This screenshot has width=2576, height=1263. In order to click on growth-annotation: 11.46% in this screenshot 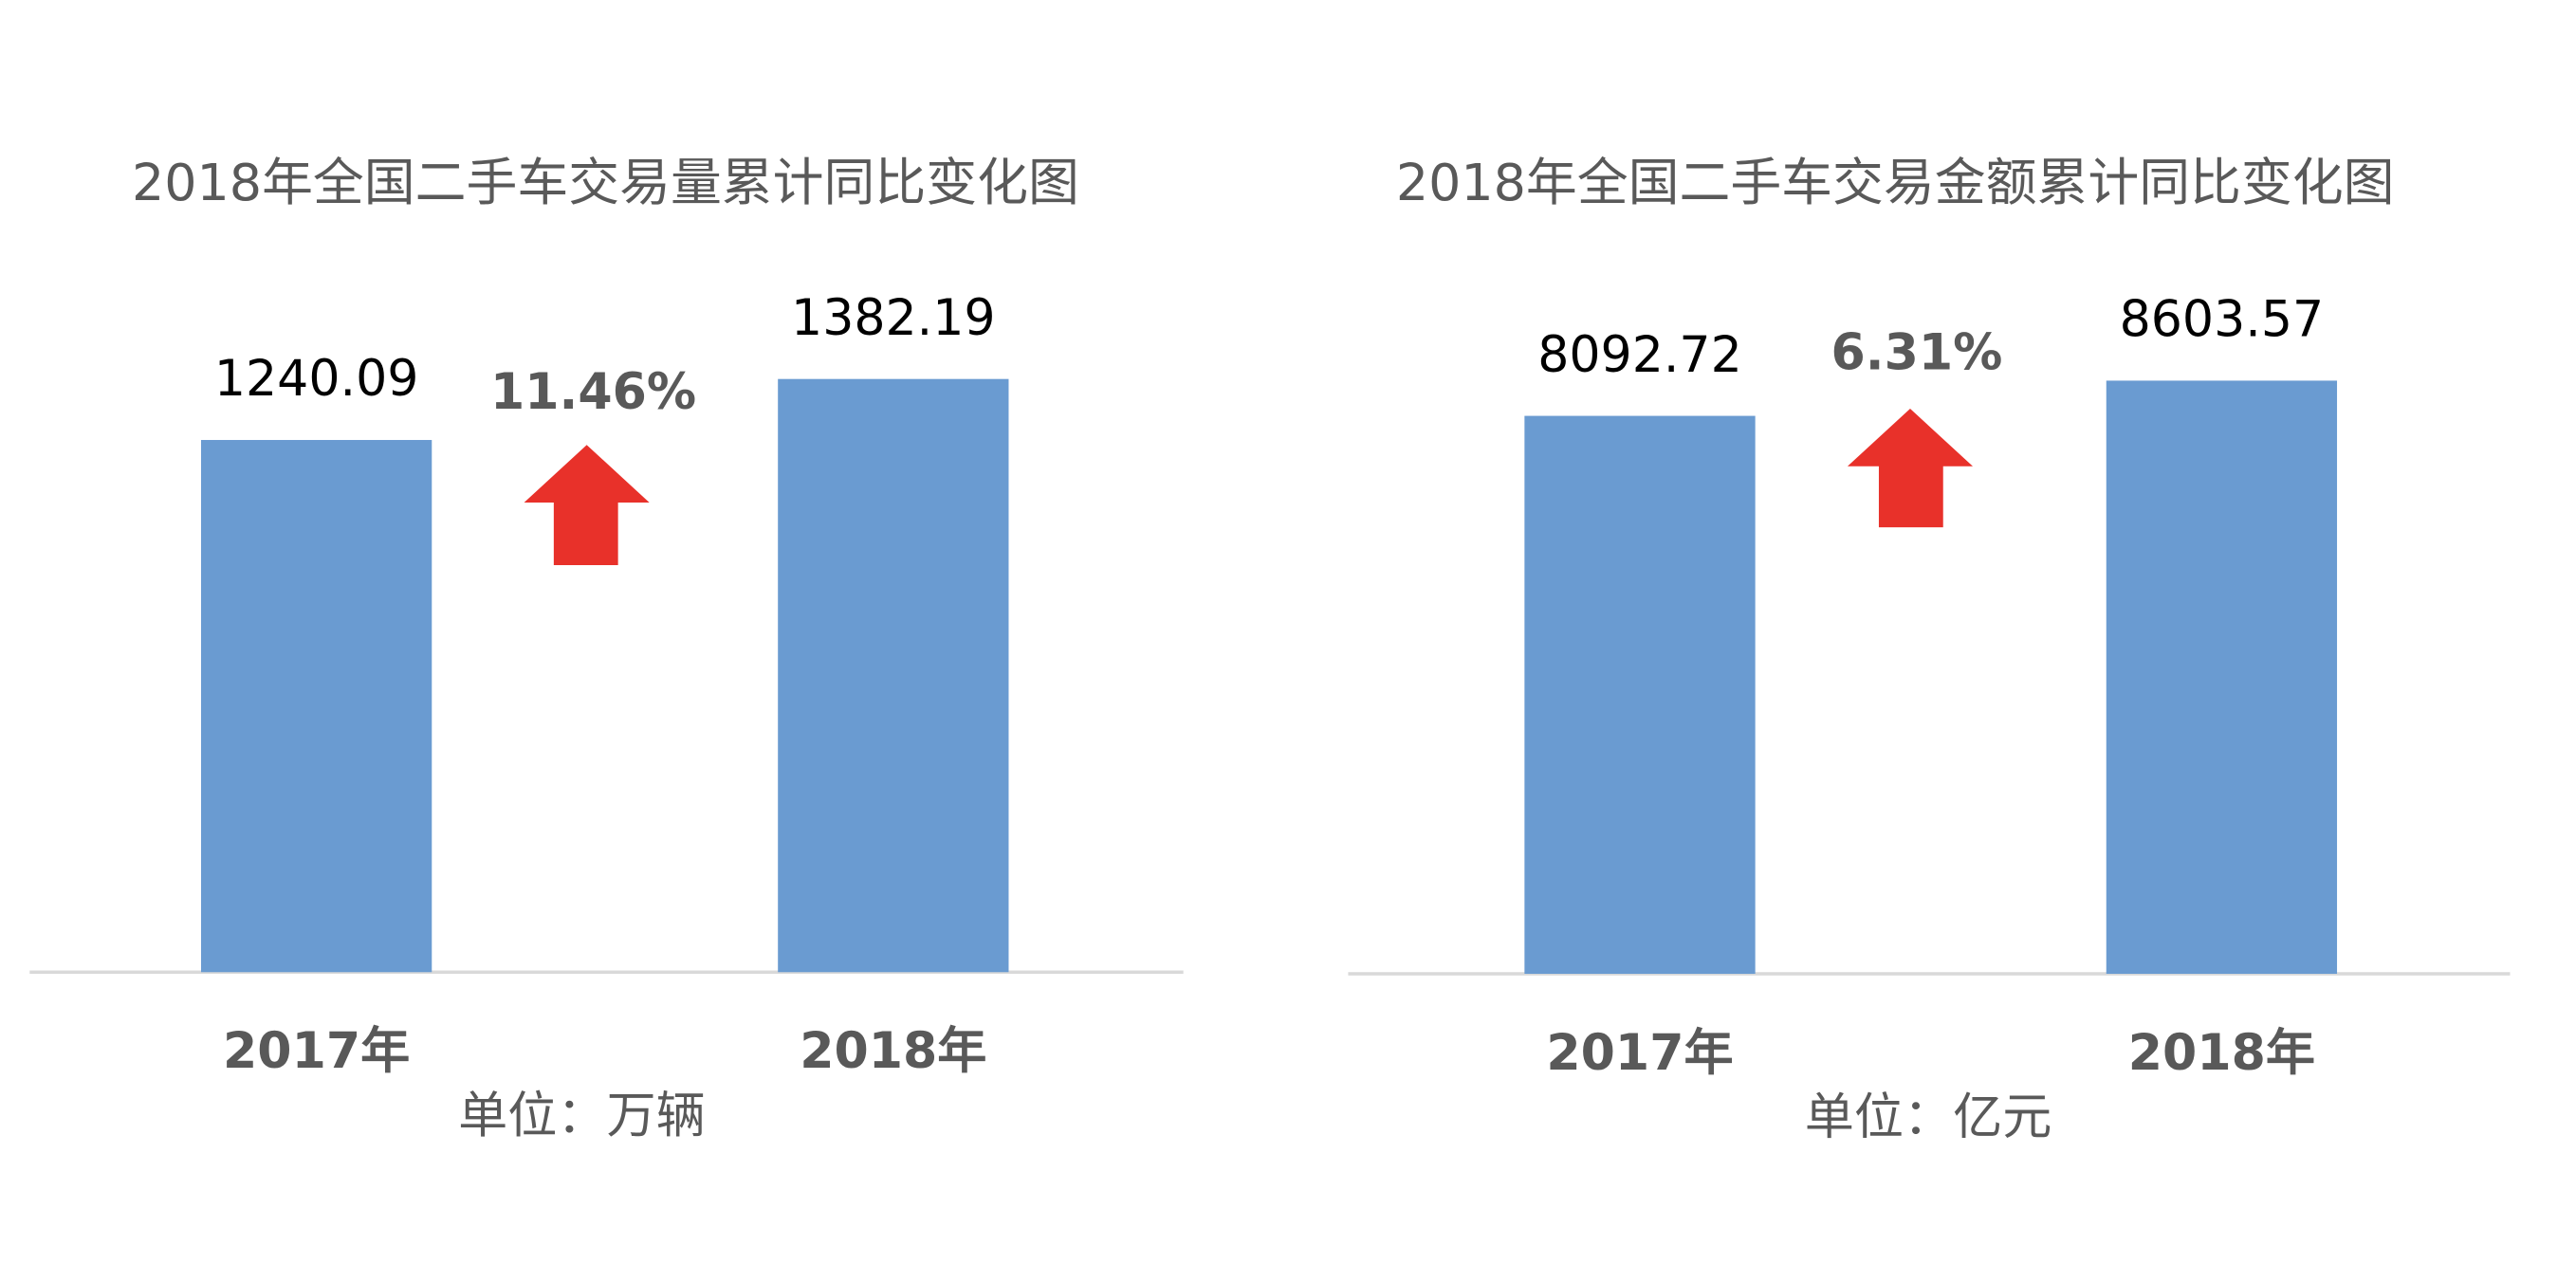, I will do `click(593, 392)`.